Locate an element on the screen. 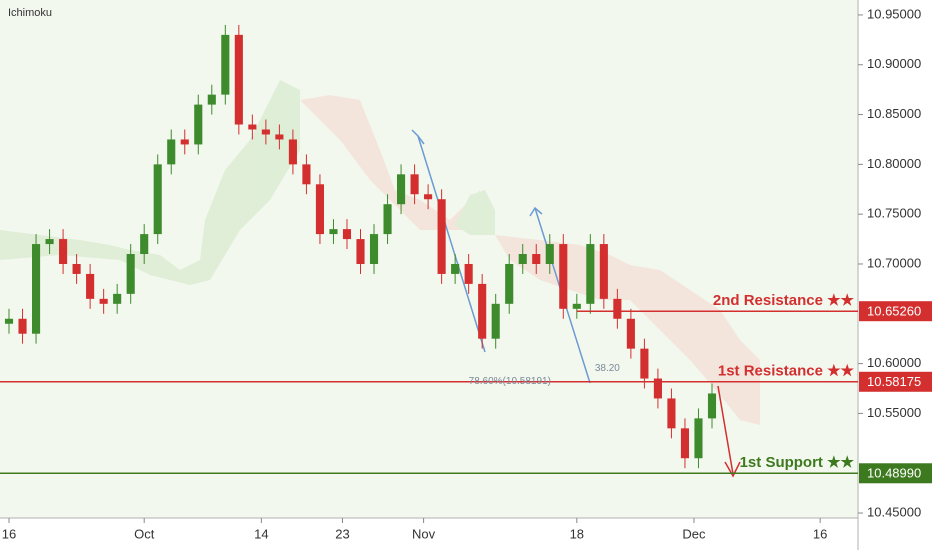 The width and height of the screenshot is (932, 555). level-name: 1st Resistance ★★ is located at coordinates (786, 371).